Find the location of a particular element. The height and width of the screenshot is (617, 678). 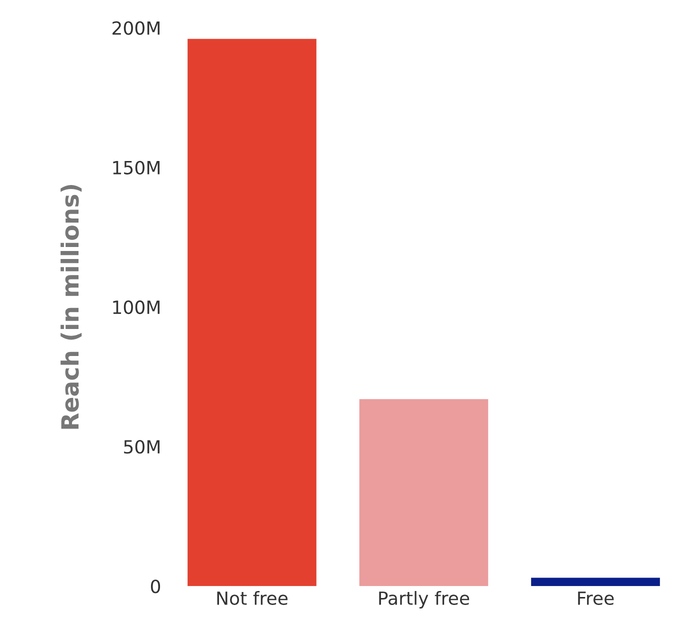

y-axis-title: Reach (in millions) is located at coordinates (71, 307).